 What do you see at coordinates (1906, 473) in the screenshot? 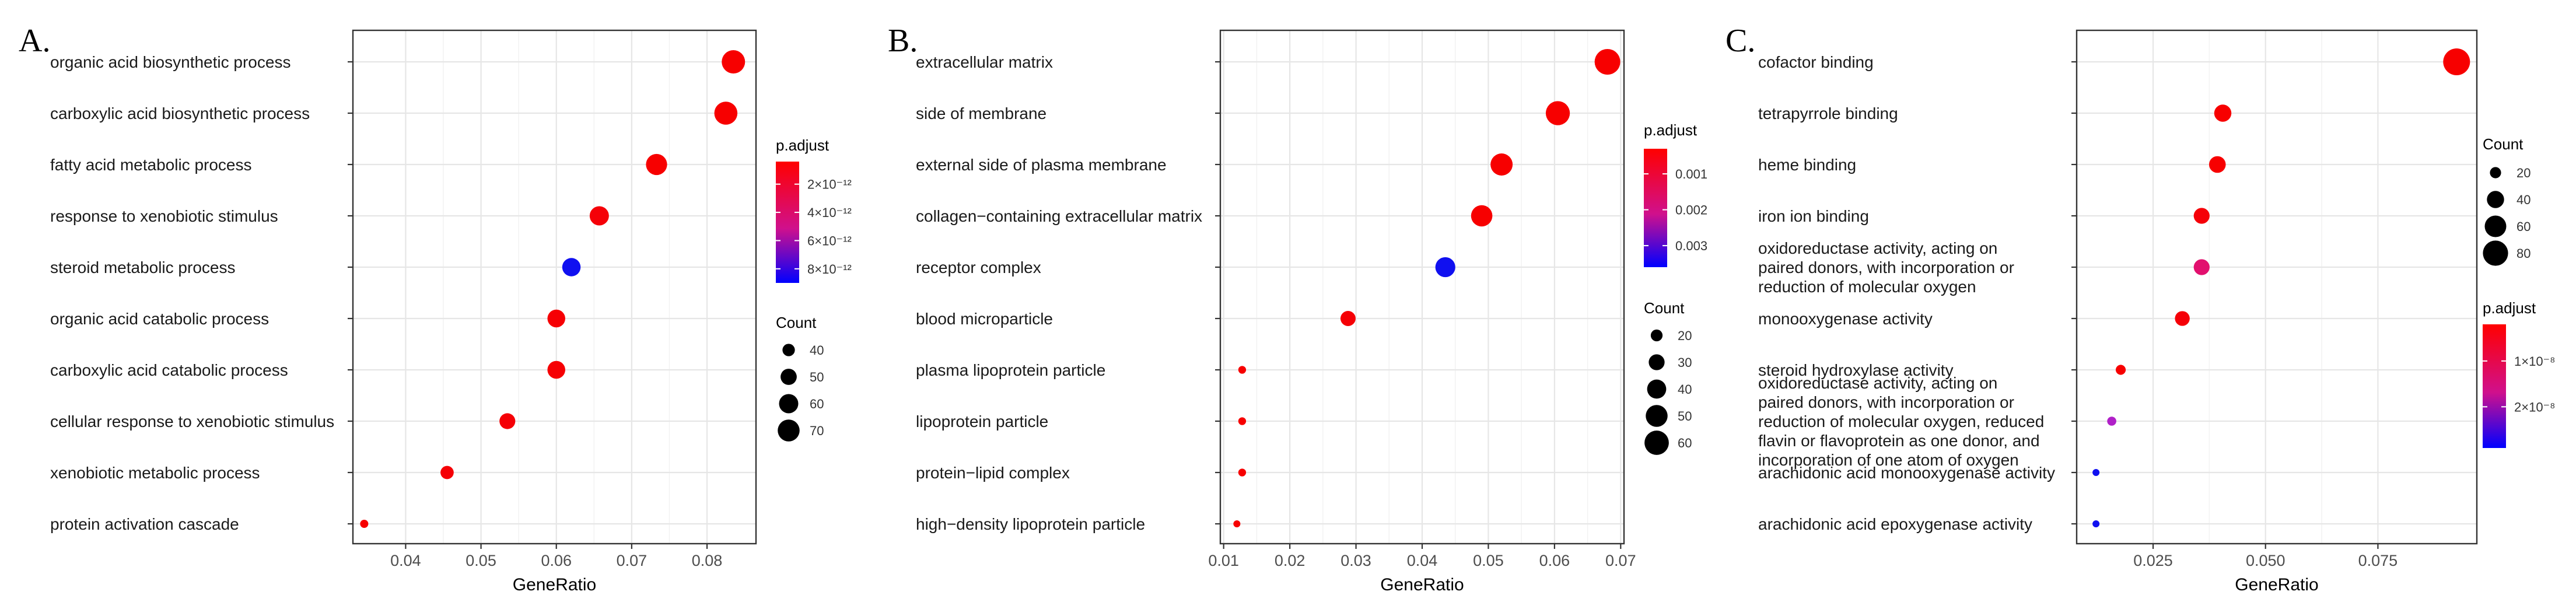
I see `y-category-label: arachidonic acid monooxygenase activity` at bounding box center [1906, 473].